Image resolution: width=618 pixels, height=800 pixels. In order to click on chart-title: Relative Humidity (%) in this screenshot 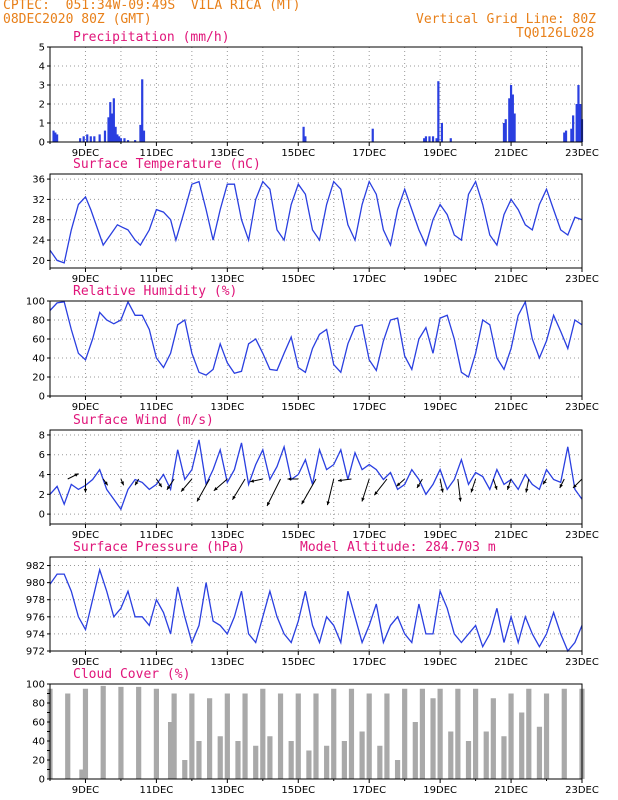, I will do `click(155, 291)`.